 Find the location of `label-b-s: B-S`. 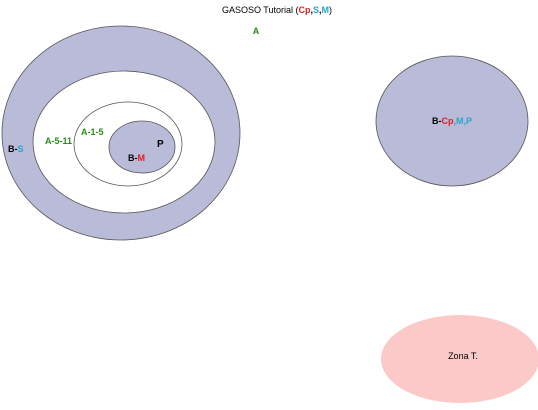

label-b-s: B-S is located at coordinates (16, 149).